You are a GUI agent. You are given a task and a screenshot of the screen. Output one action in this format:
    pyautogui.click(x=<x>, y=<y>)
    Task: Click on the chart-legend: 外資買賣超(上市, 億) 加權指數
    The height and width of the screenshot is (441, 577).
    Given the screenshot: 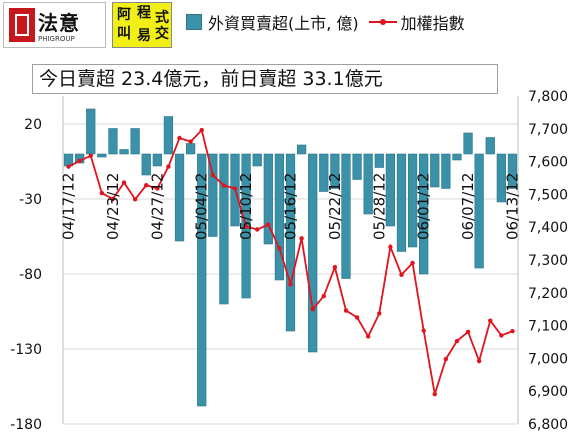 What is the action you would take?
    pyautogui.click(x=325, y=22)
    